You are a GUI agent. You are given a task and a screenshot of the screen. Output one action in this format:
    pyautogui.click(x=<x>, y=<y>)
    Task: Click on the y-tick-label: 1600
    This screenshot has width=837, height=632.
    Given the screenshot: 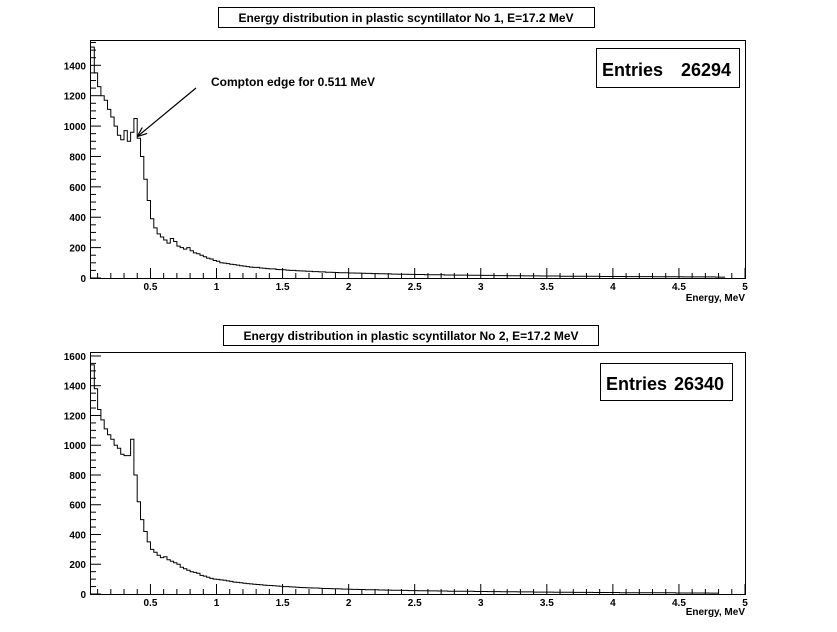 What is the action you would take?
    pyautogui.click(x=75, y=357)
    